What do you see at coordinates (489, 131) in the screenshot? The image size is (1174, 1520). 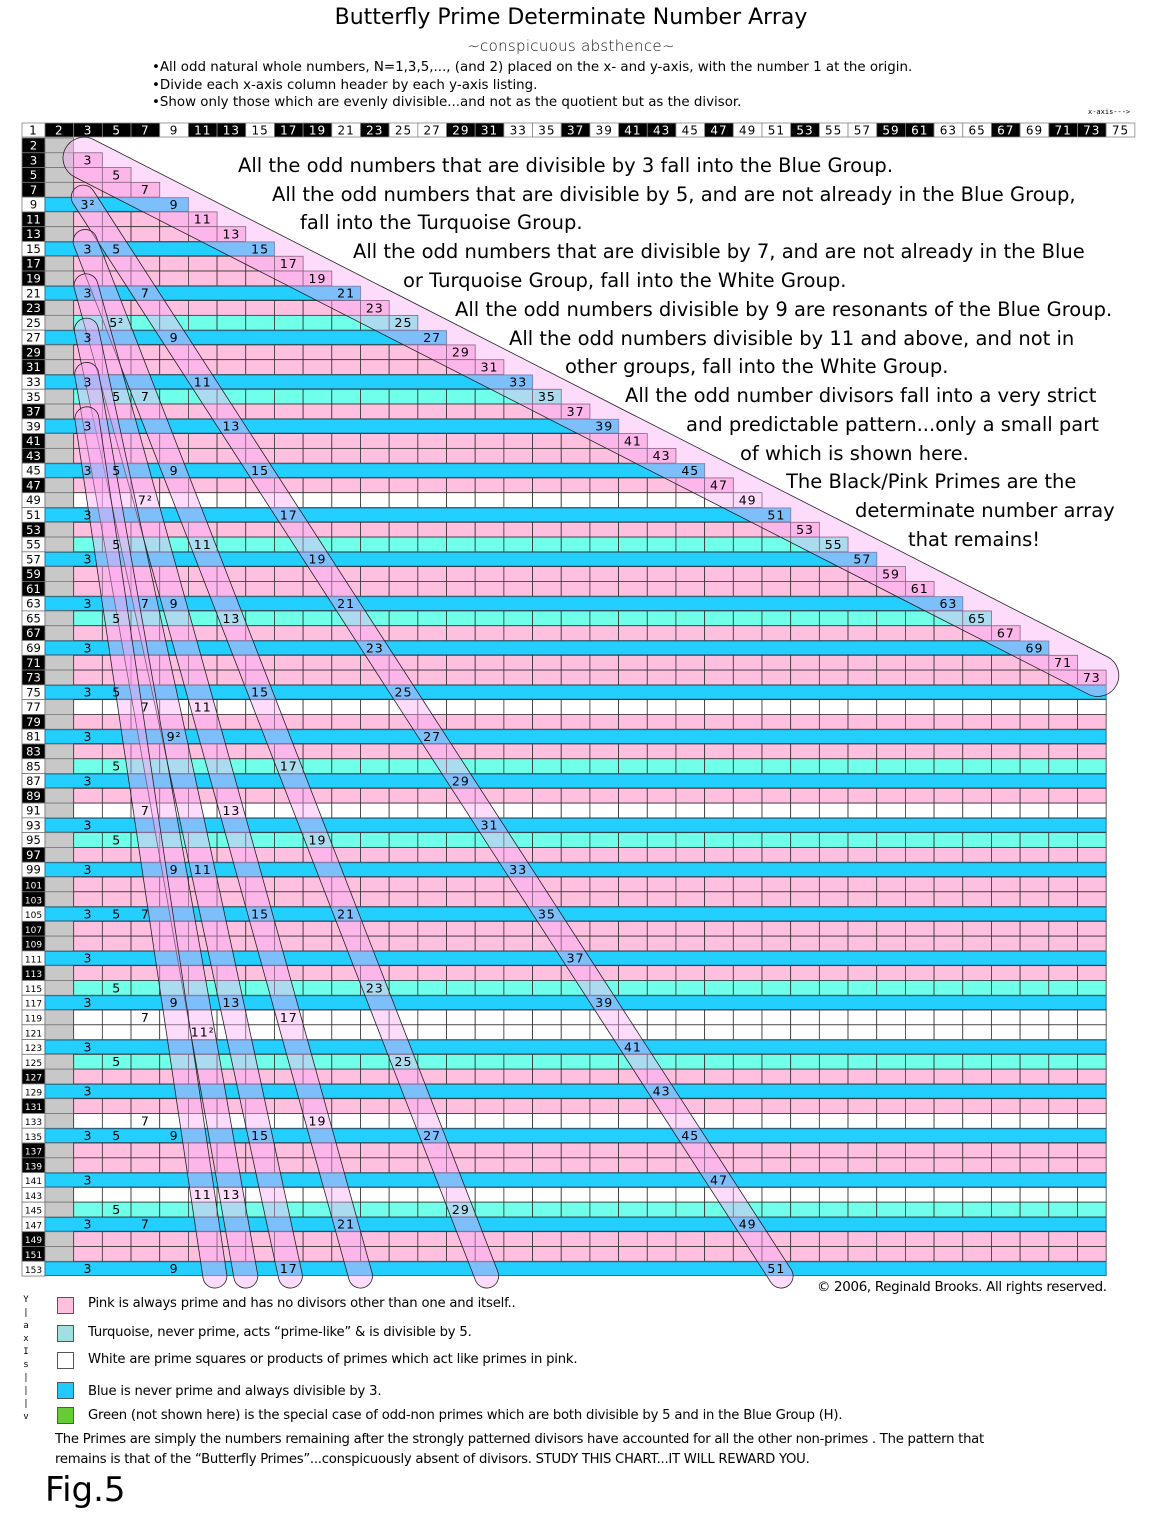 I see `x-header-label: 31` at bounding box center [489, 131].